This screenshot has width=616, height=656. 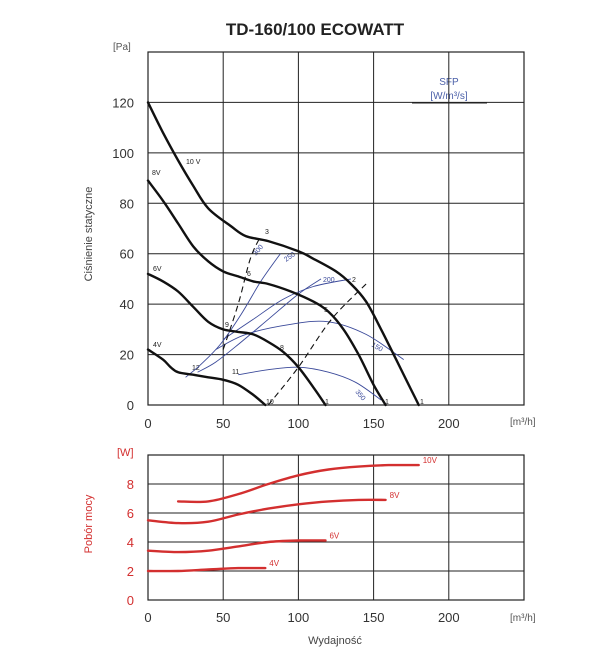 I want to click on pressure-y-tick: 100, so click(x=123, y=153).